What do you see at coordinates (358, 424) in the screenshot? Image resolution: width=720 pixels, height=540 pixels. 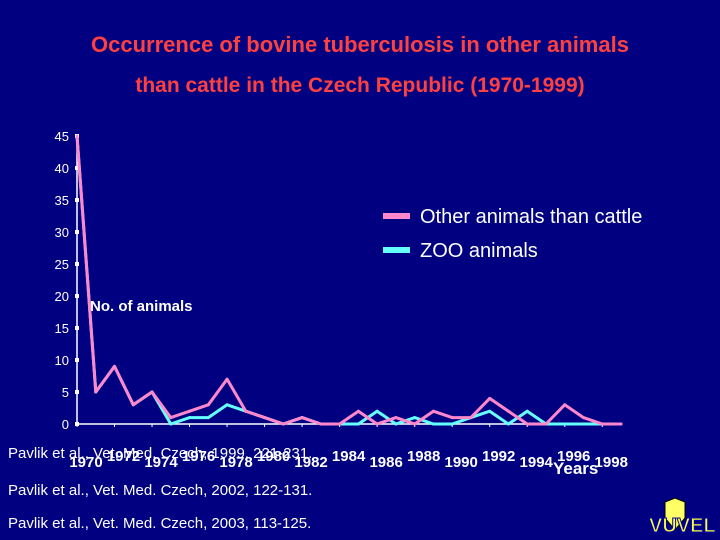 I see `data-point-1-1985` at bounding box center [358, 424].